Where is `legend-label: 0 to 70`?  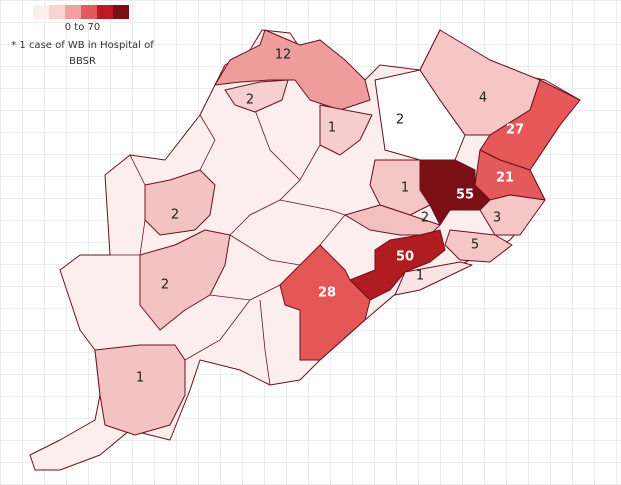
legend-label: 0 to 70 is located at coordinates (82, 27).